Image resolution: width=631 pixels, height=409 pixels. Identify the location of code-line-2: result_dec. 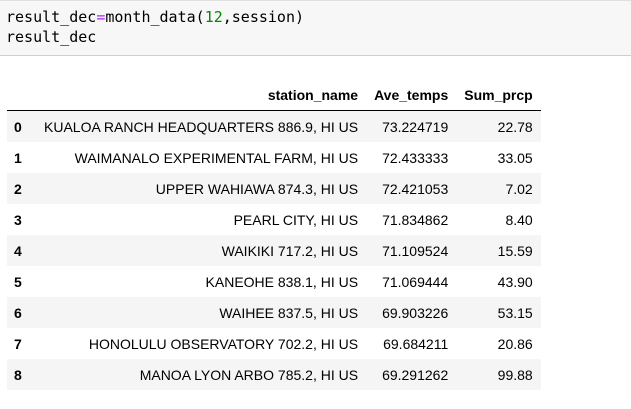
(51, 37).